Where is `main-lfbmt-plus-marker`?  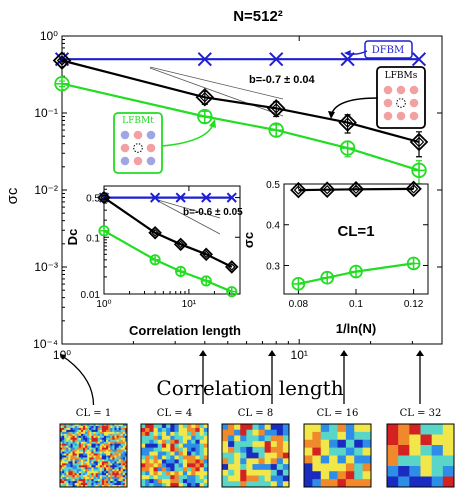 main-lfbmt-plus-marker is located at coordinates (347, 148).